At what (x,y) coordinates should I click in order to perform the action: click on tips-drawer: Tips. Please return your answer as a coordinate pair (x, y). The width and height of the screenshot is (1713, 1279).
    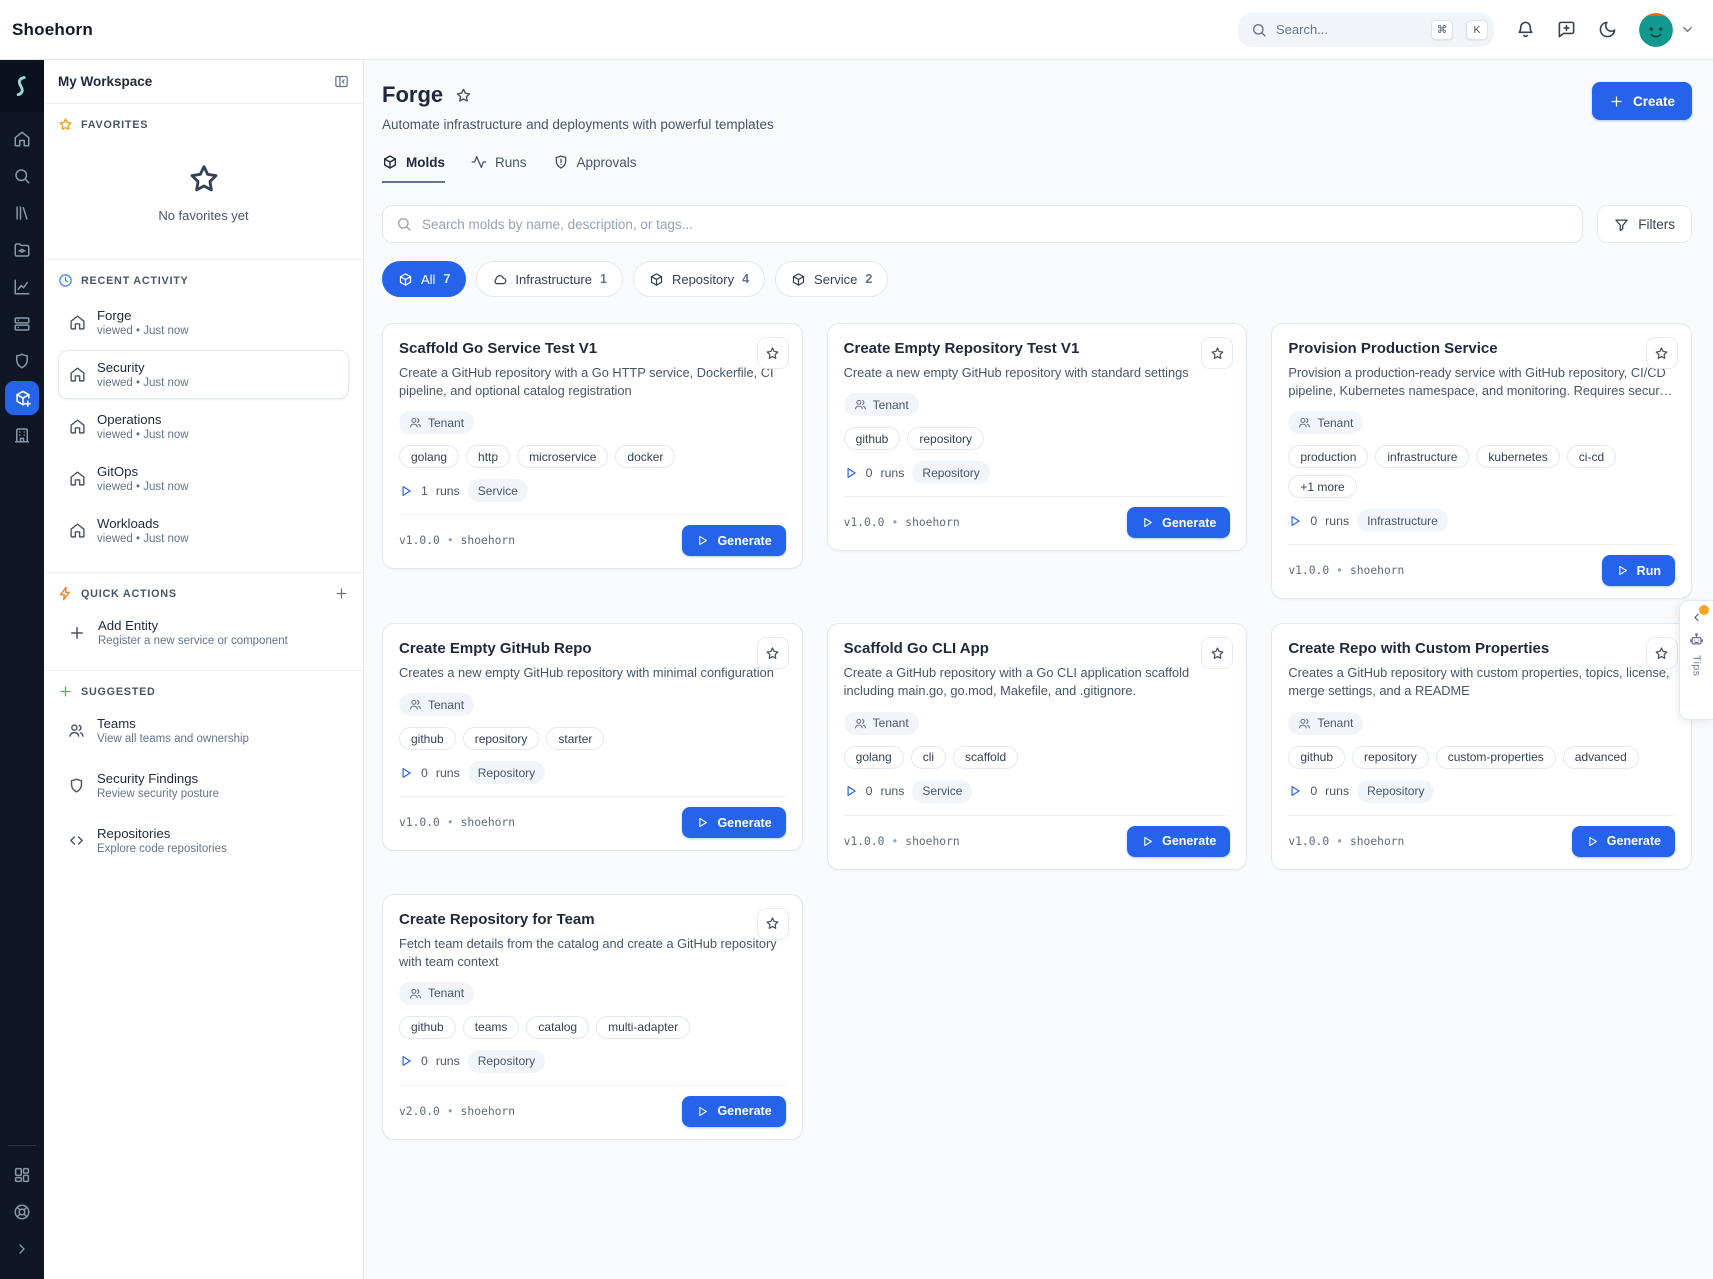
    Looking at the image, I should click on (1696, 660).